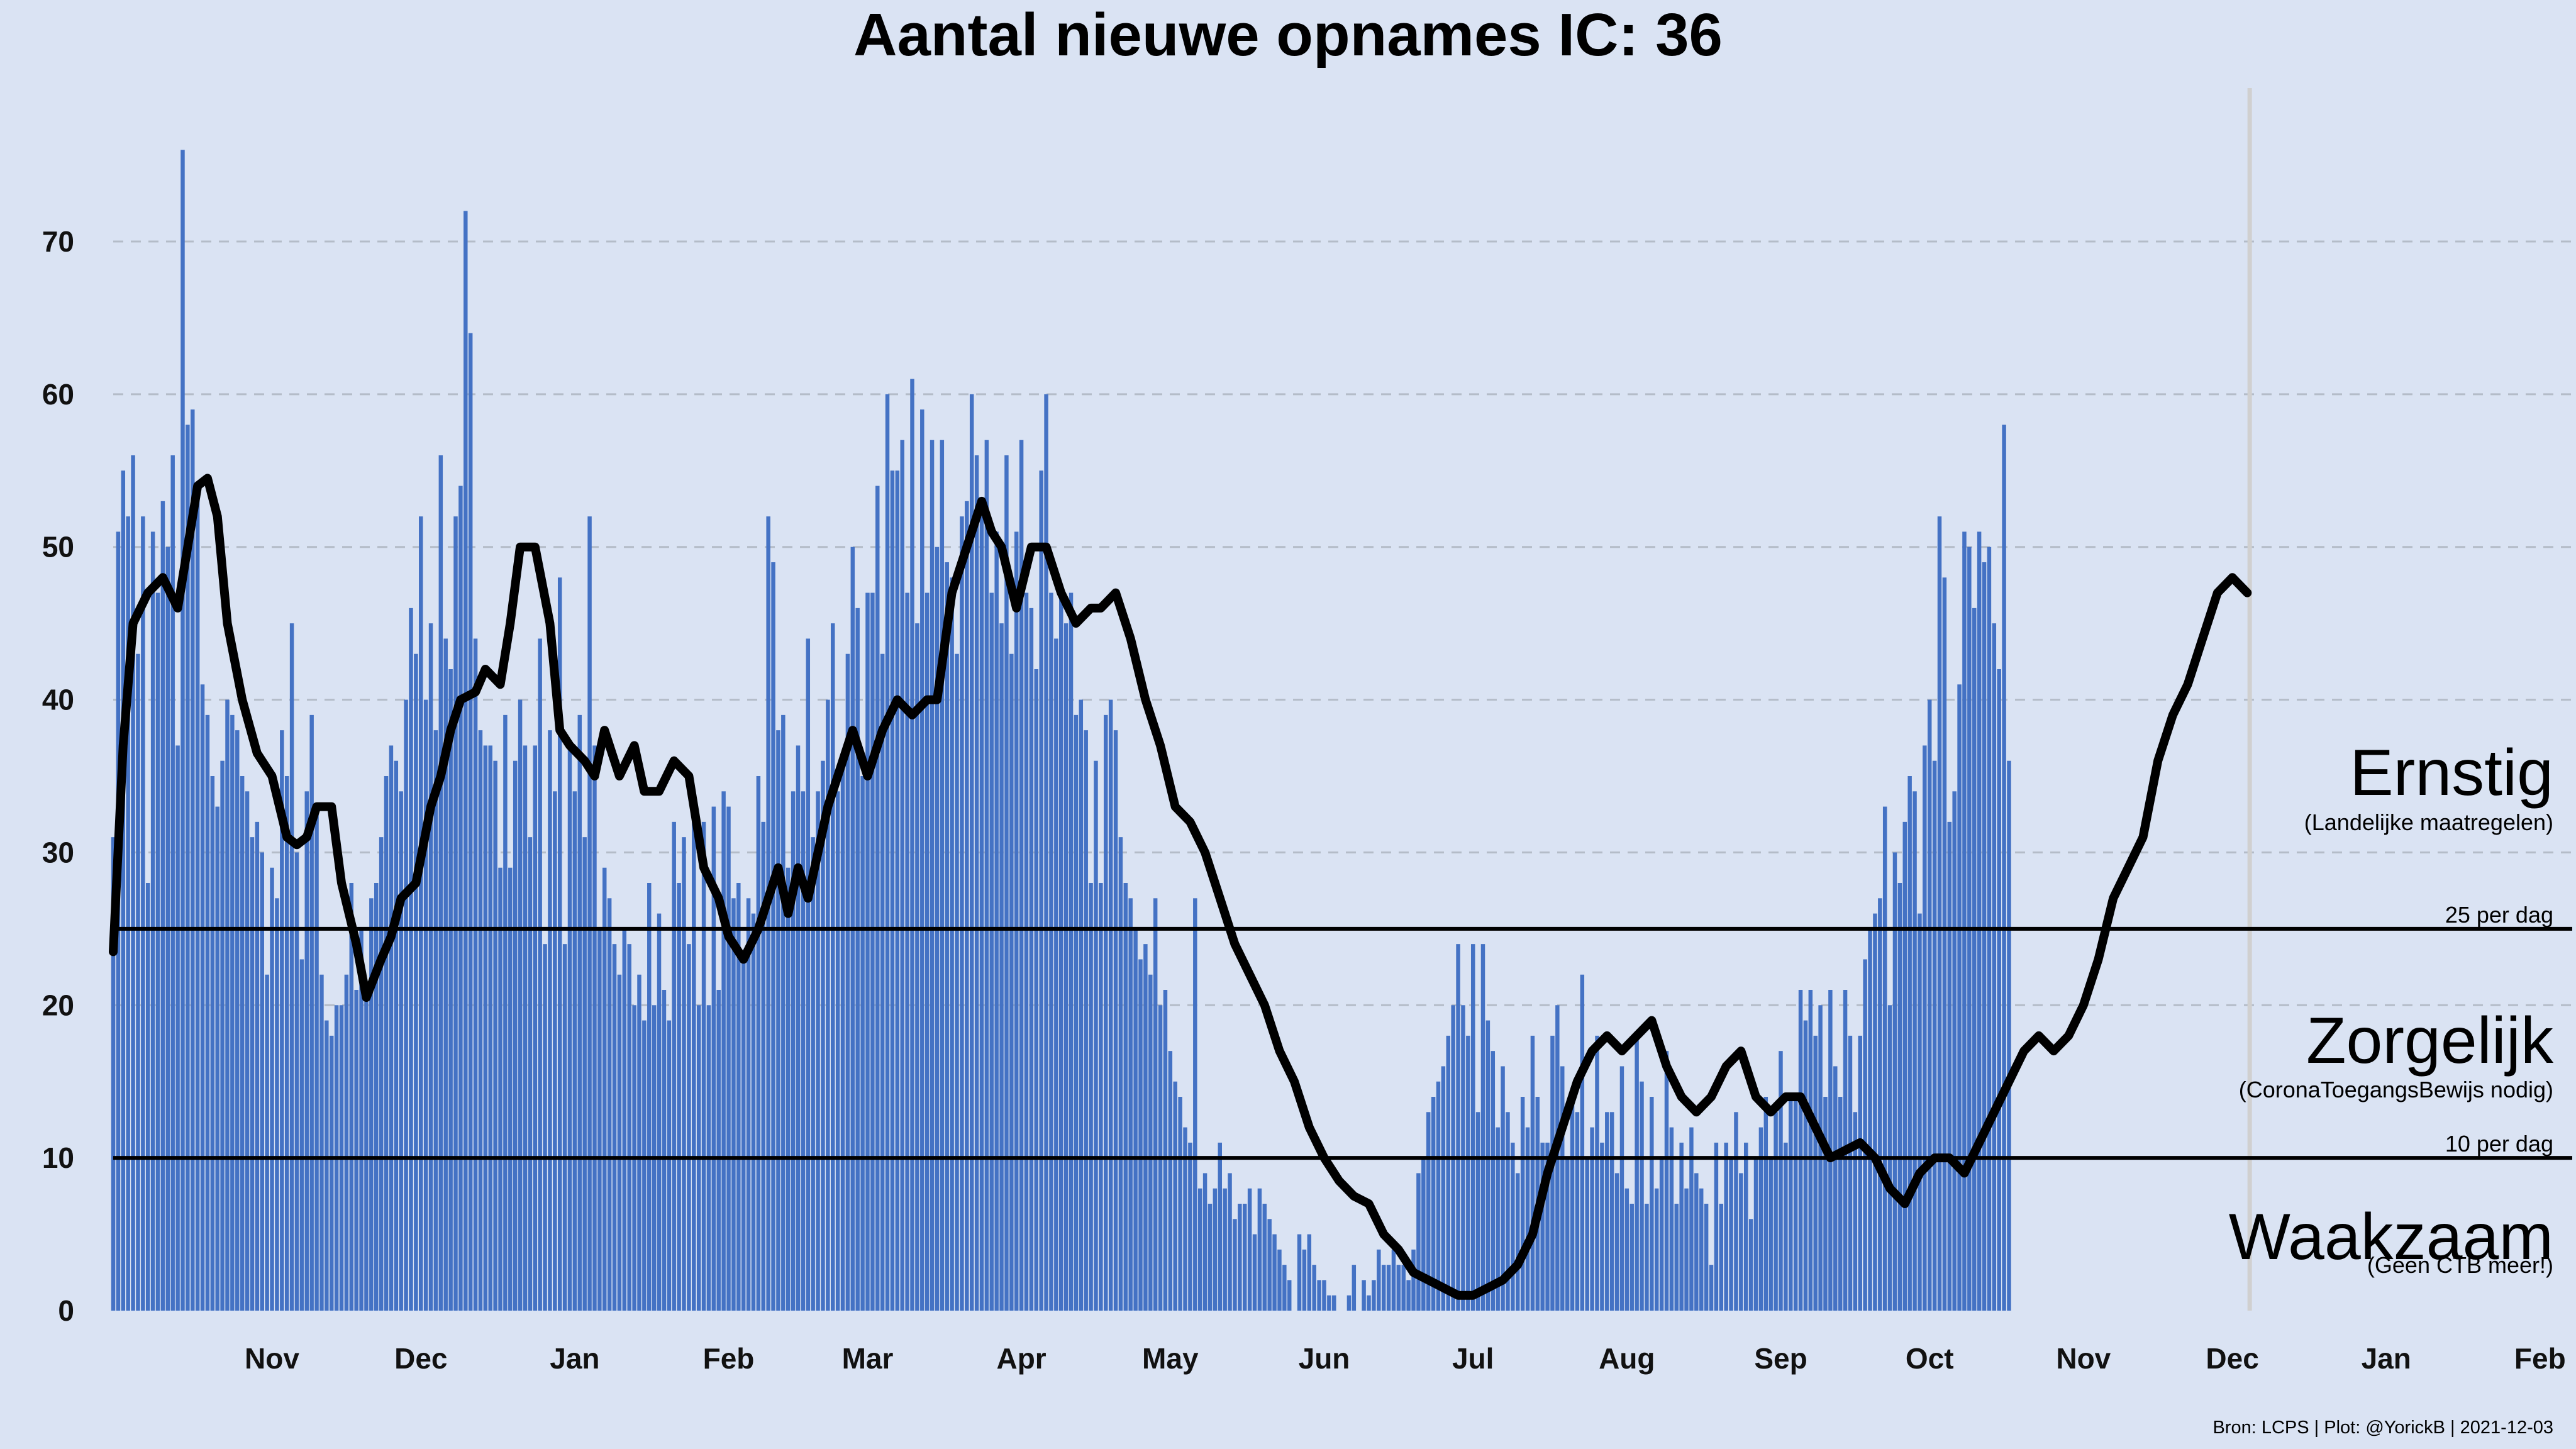 This screenshot has height=1449, width=2576. Describe the element at coordinates (1170, 1358) in the screenshot. I see `x-tick-label: May` at that location.